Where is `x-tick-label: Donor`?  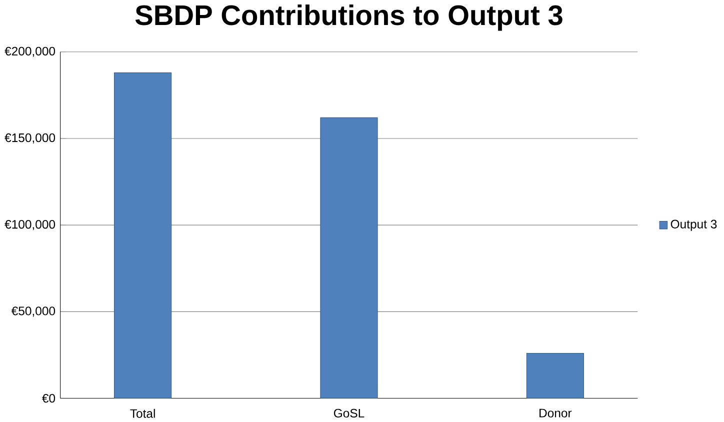
x-tick-label: Donor is located at coordinates (556, 413).